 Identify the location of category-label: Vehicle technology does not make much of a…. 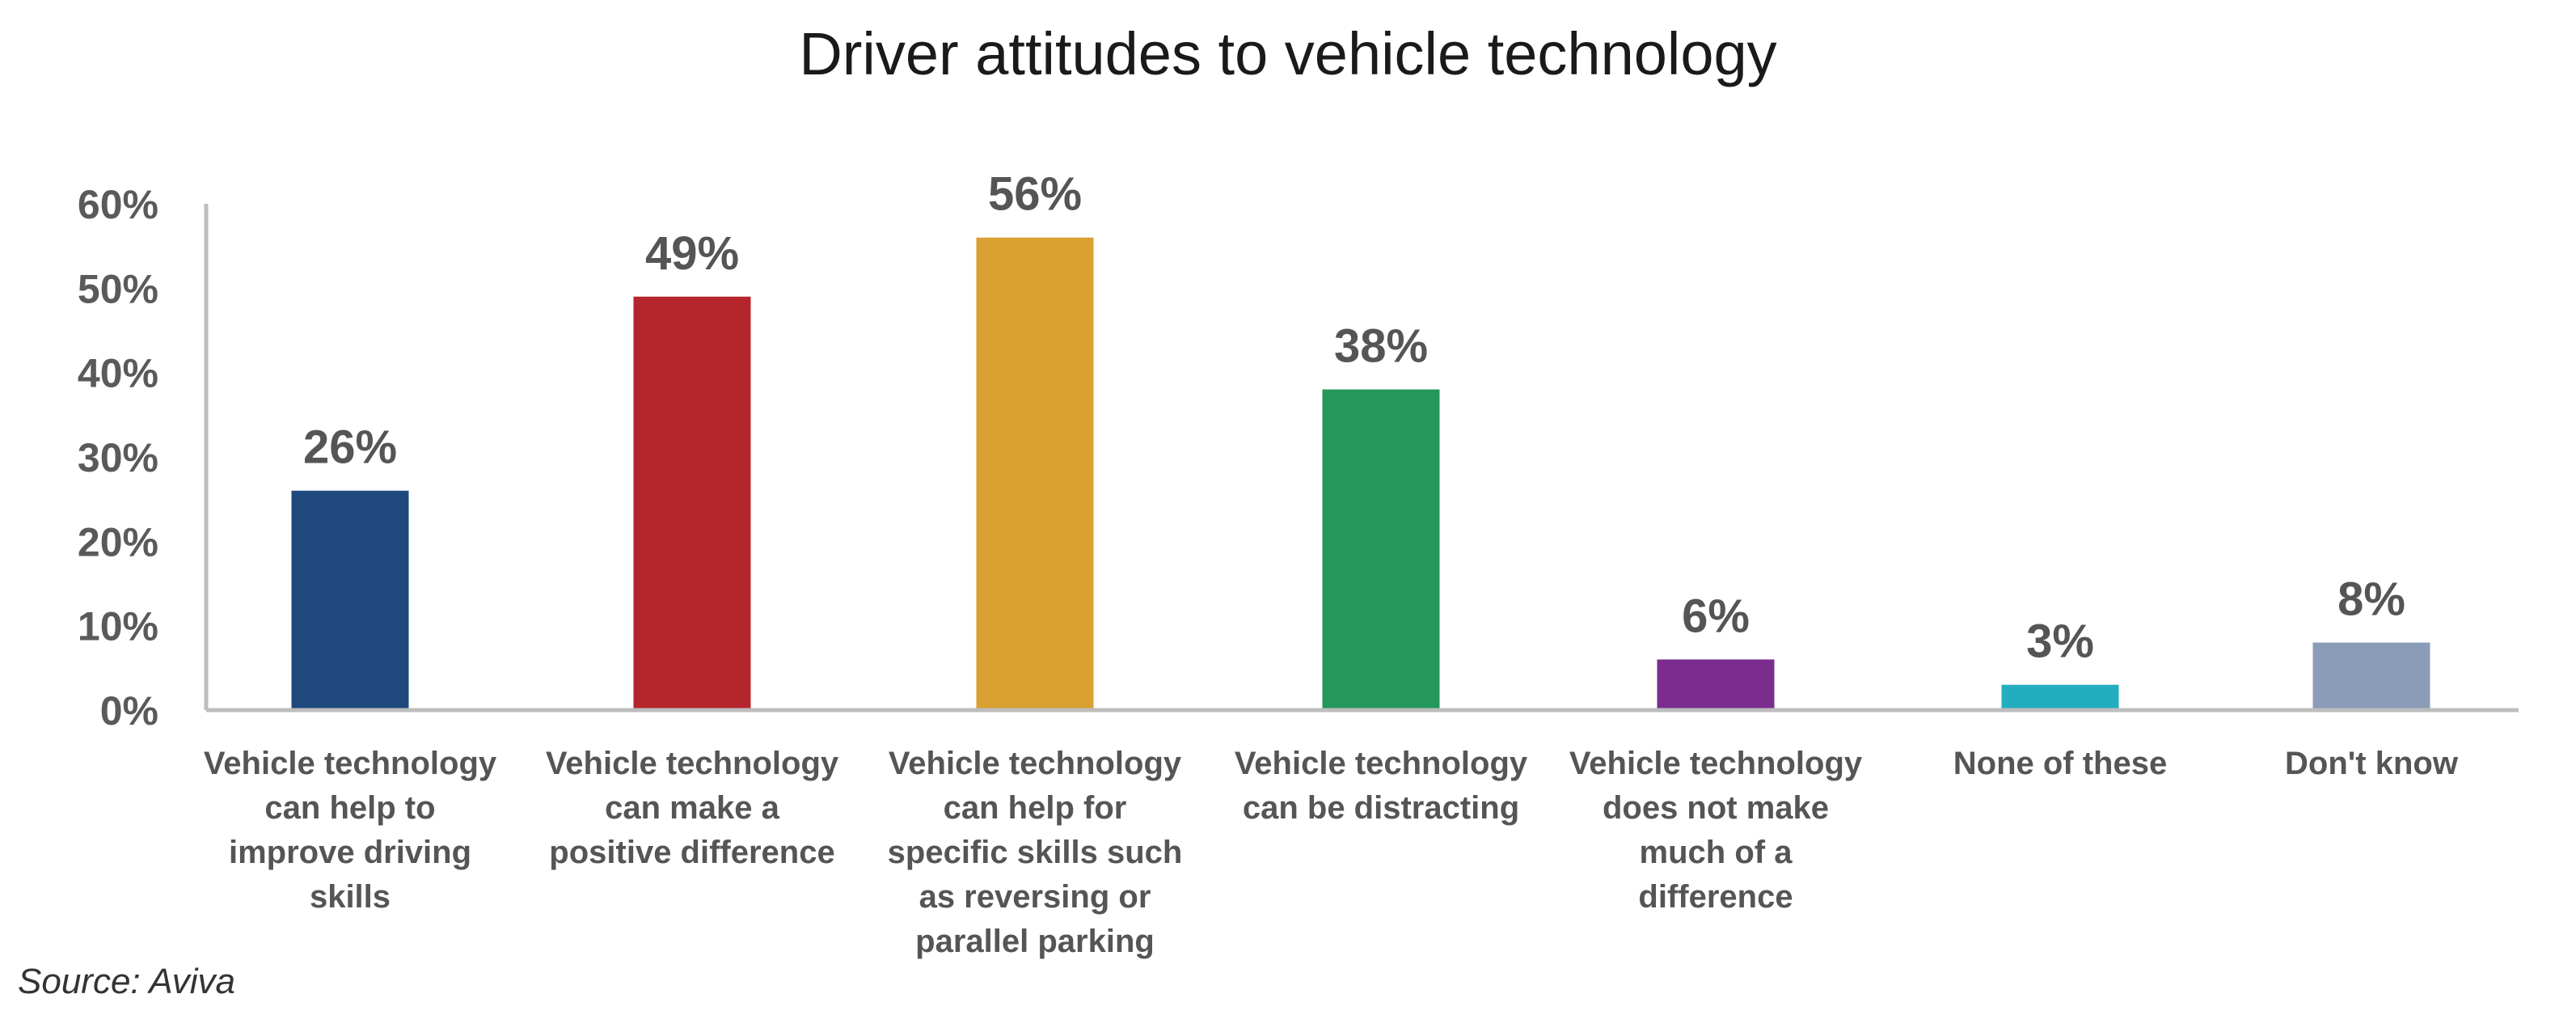
(1716, 830).